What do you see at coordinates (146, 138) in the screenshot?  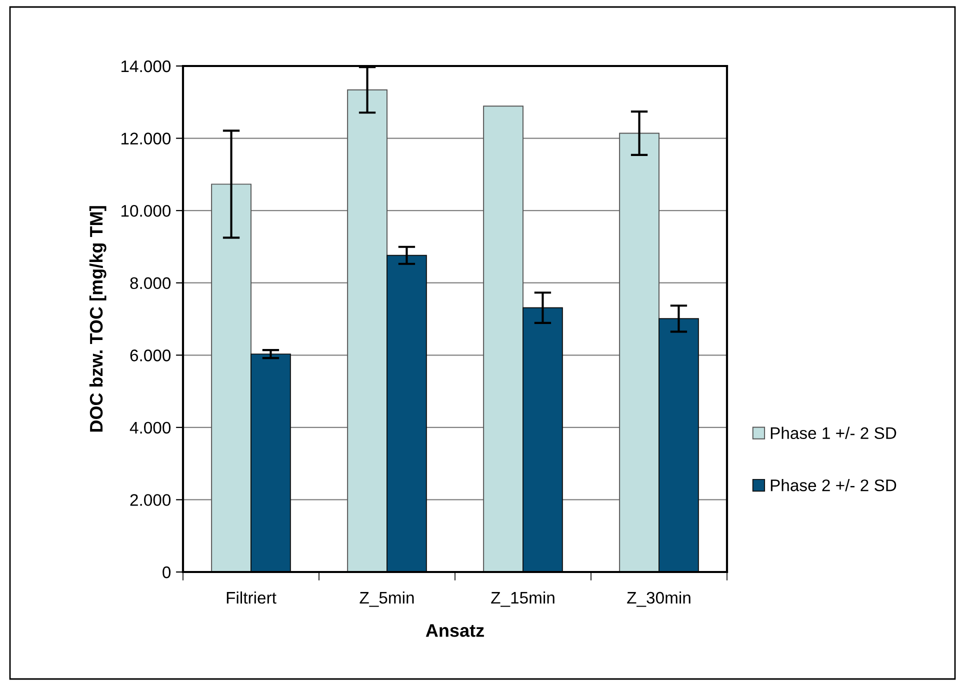 I see `y-tick-label: 12.000` at bounding box center [146, 138].